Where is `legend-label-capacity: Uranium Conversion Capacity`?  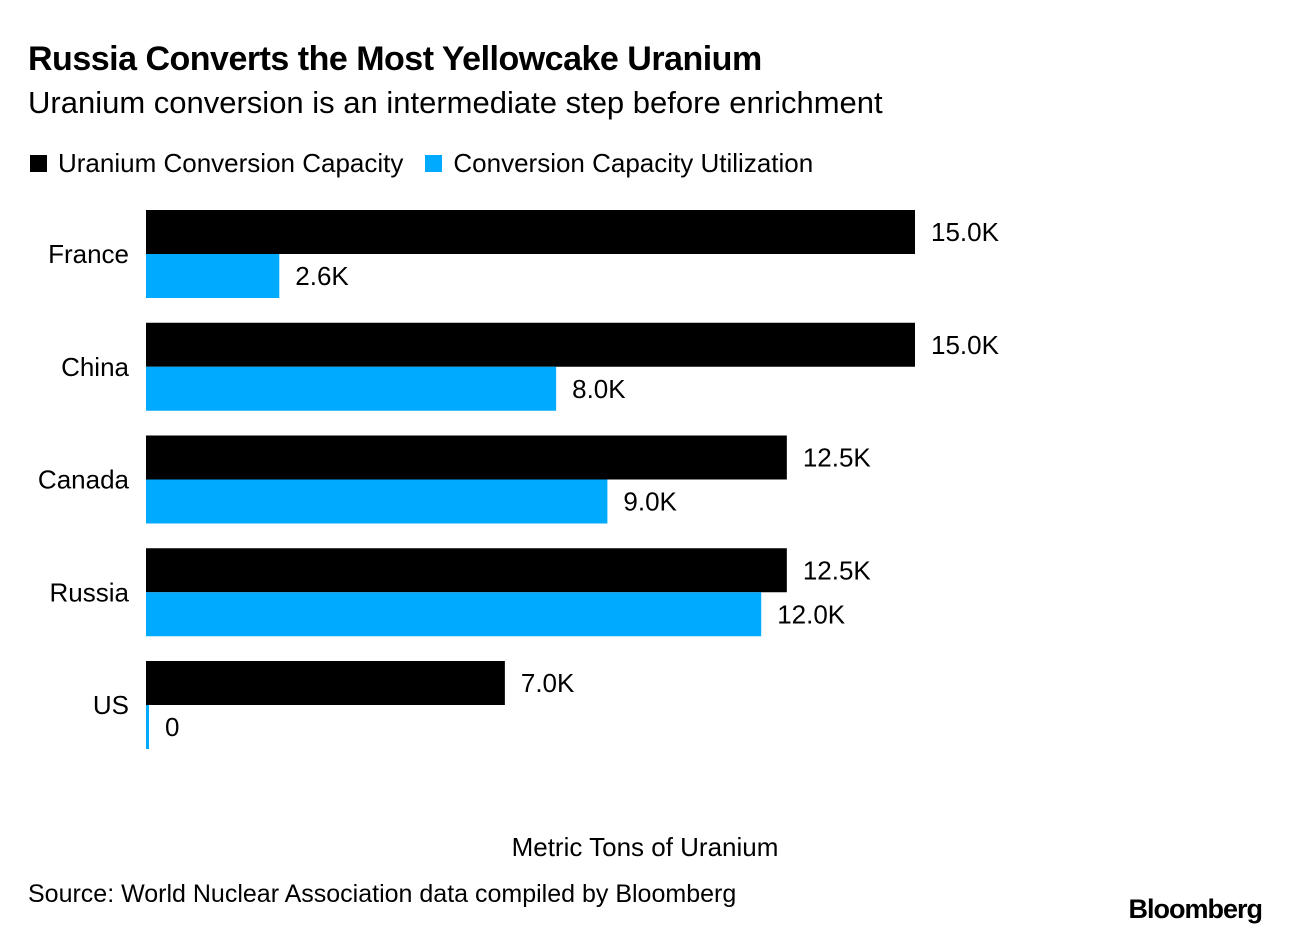
legend-label-capacity: Uranium Conversion Capacity is located at coordinates (231, 162).